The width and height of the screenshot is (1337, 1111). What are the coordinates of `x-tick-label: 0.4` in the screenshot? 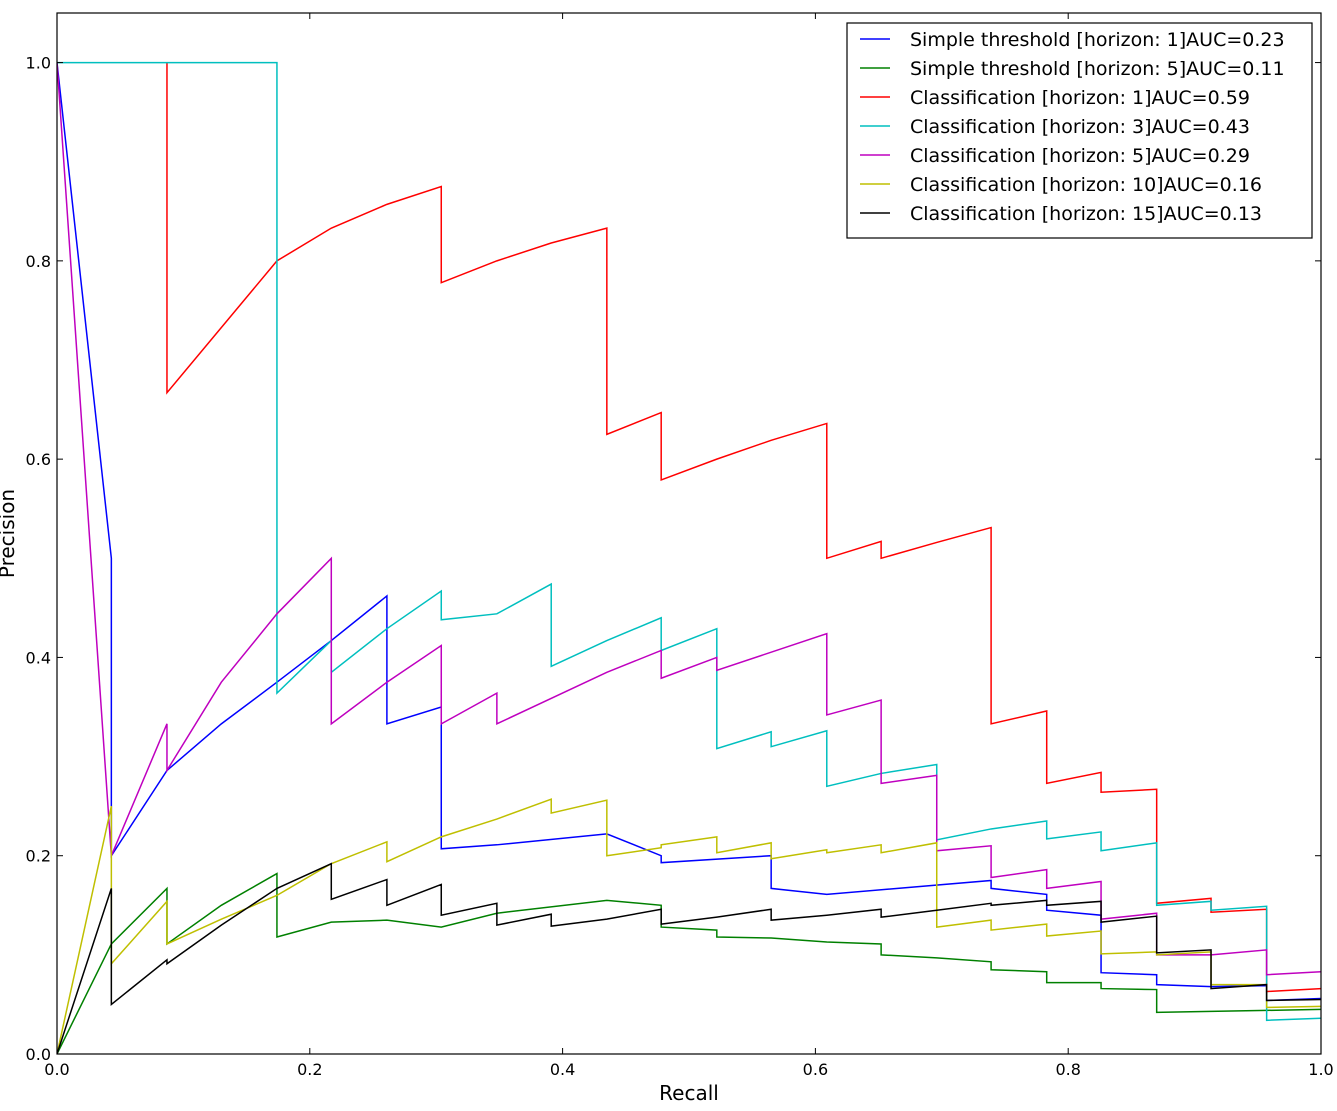 It's located at (562, 1069).